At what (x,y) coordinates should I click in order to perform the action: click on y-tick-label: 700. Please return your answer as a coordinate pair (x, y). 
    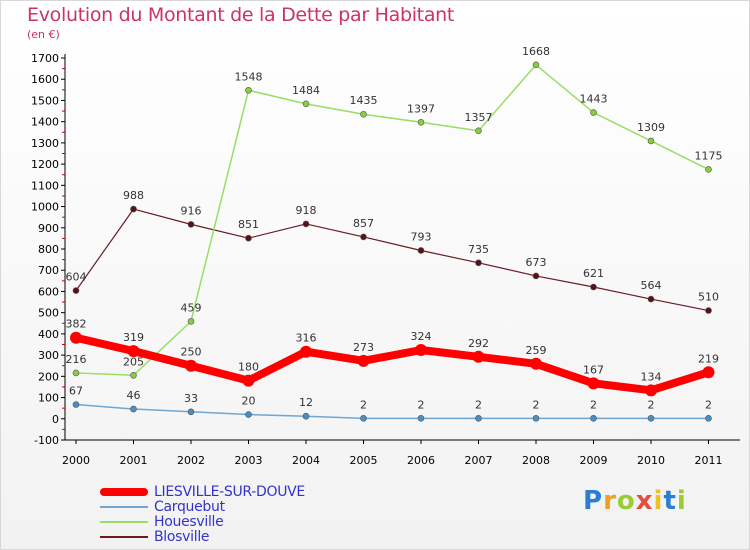
    Looking at the image, I should click on (48, 270).